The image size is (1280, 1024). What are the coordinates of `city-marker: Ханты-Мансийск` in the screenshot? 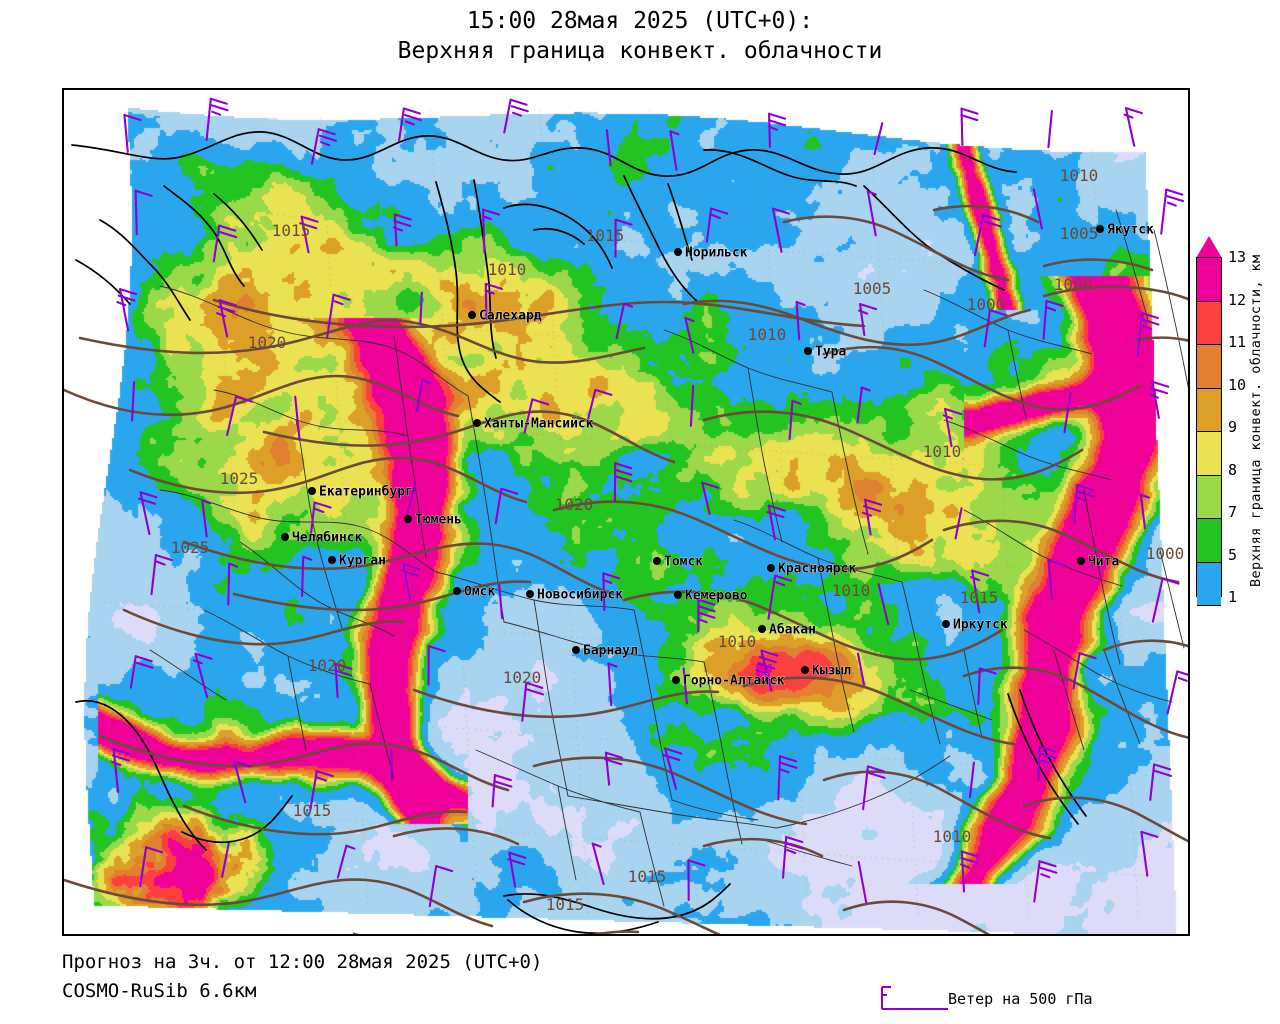 It's located at (533, 424).